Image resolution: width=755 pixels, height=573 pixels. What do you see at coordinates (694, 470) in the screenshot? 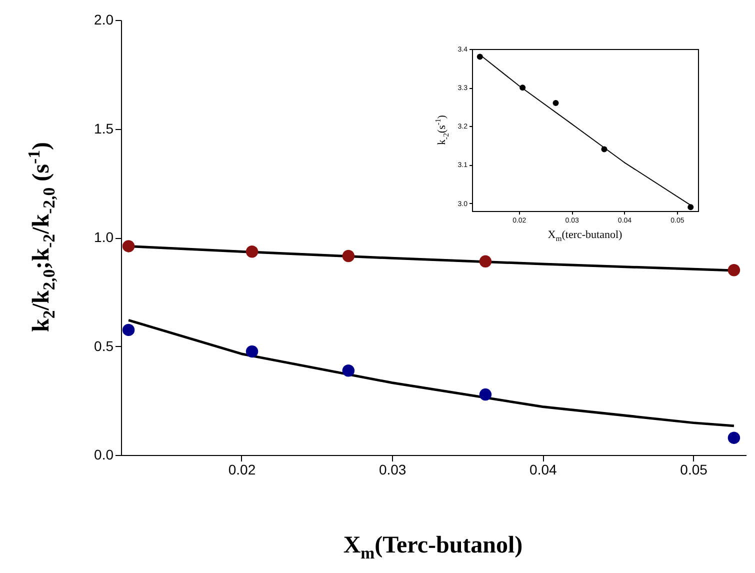
I see `x-tick-label: 0.05` at bounding box center [694, 470].